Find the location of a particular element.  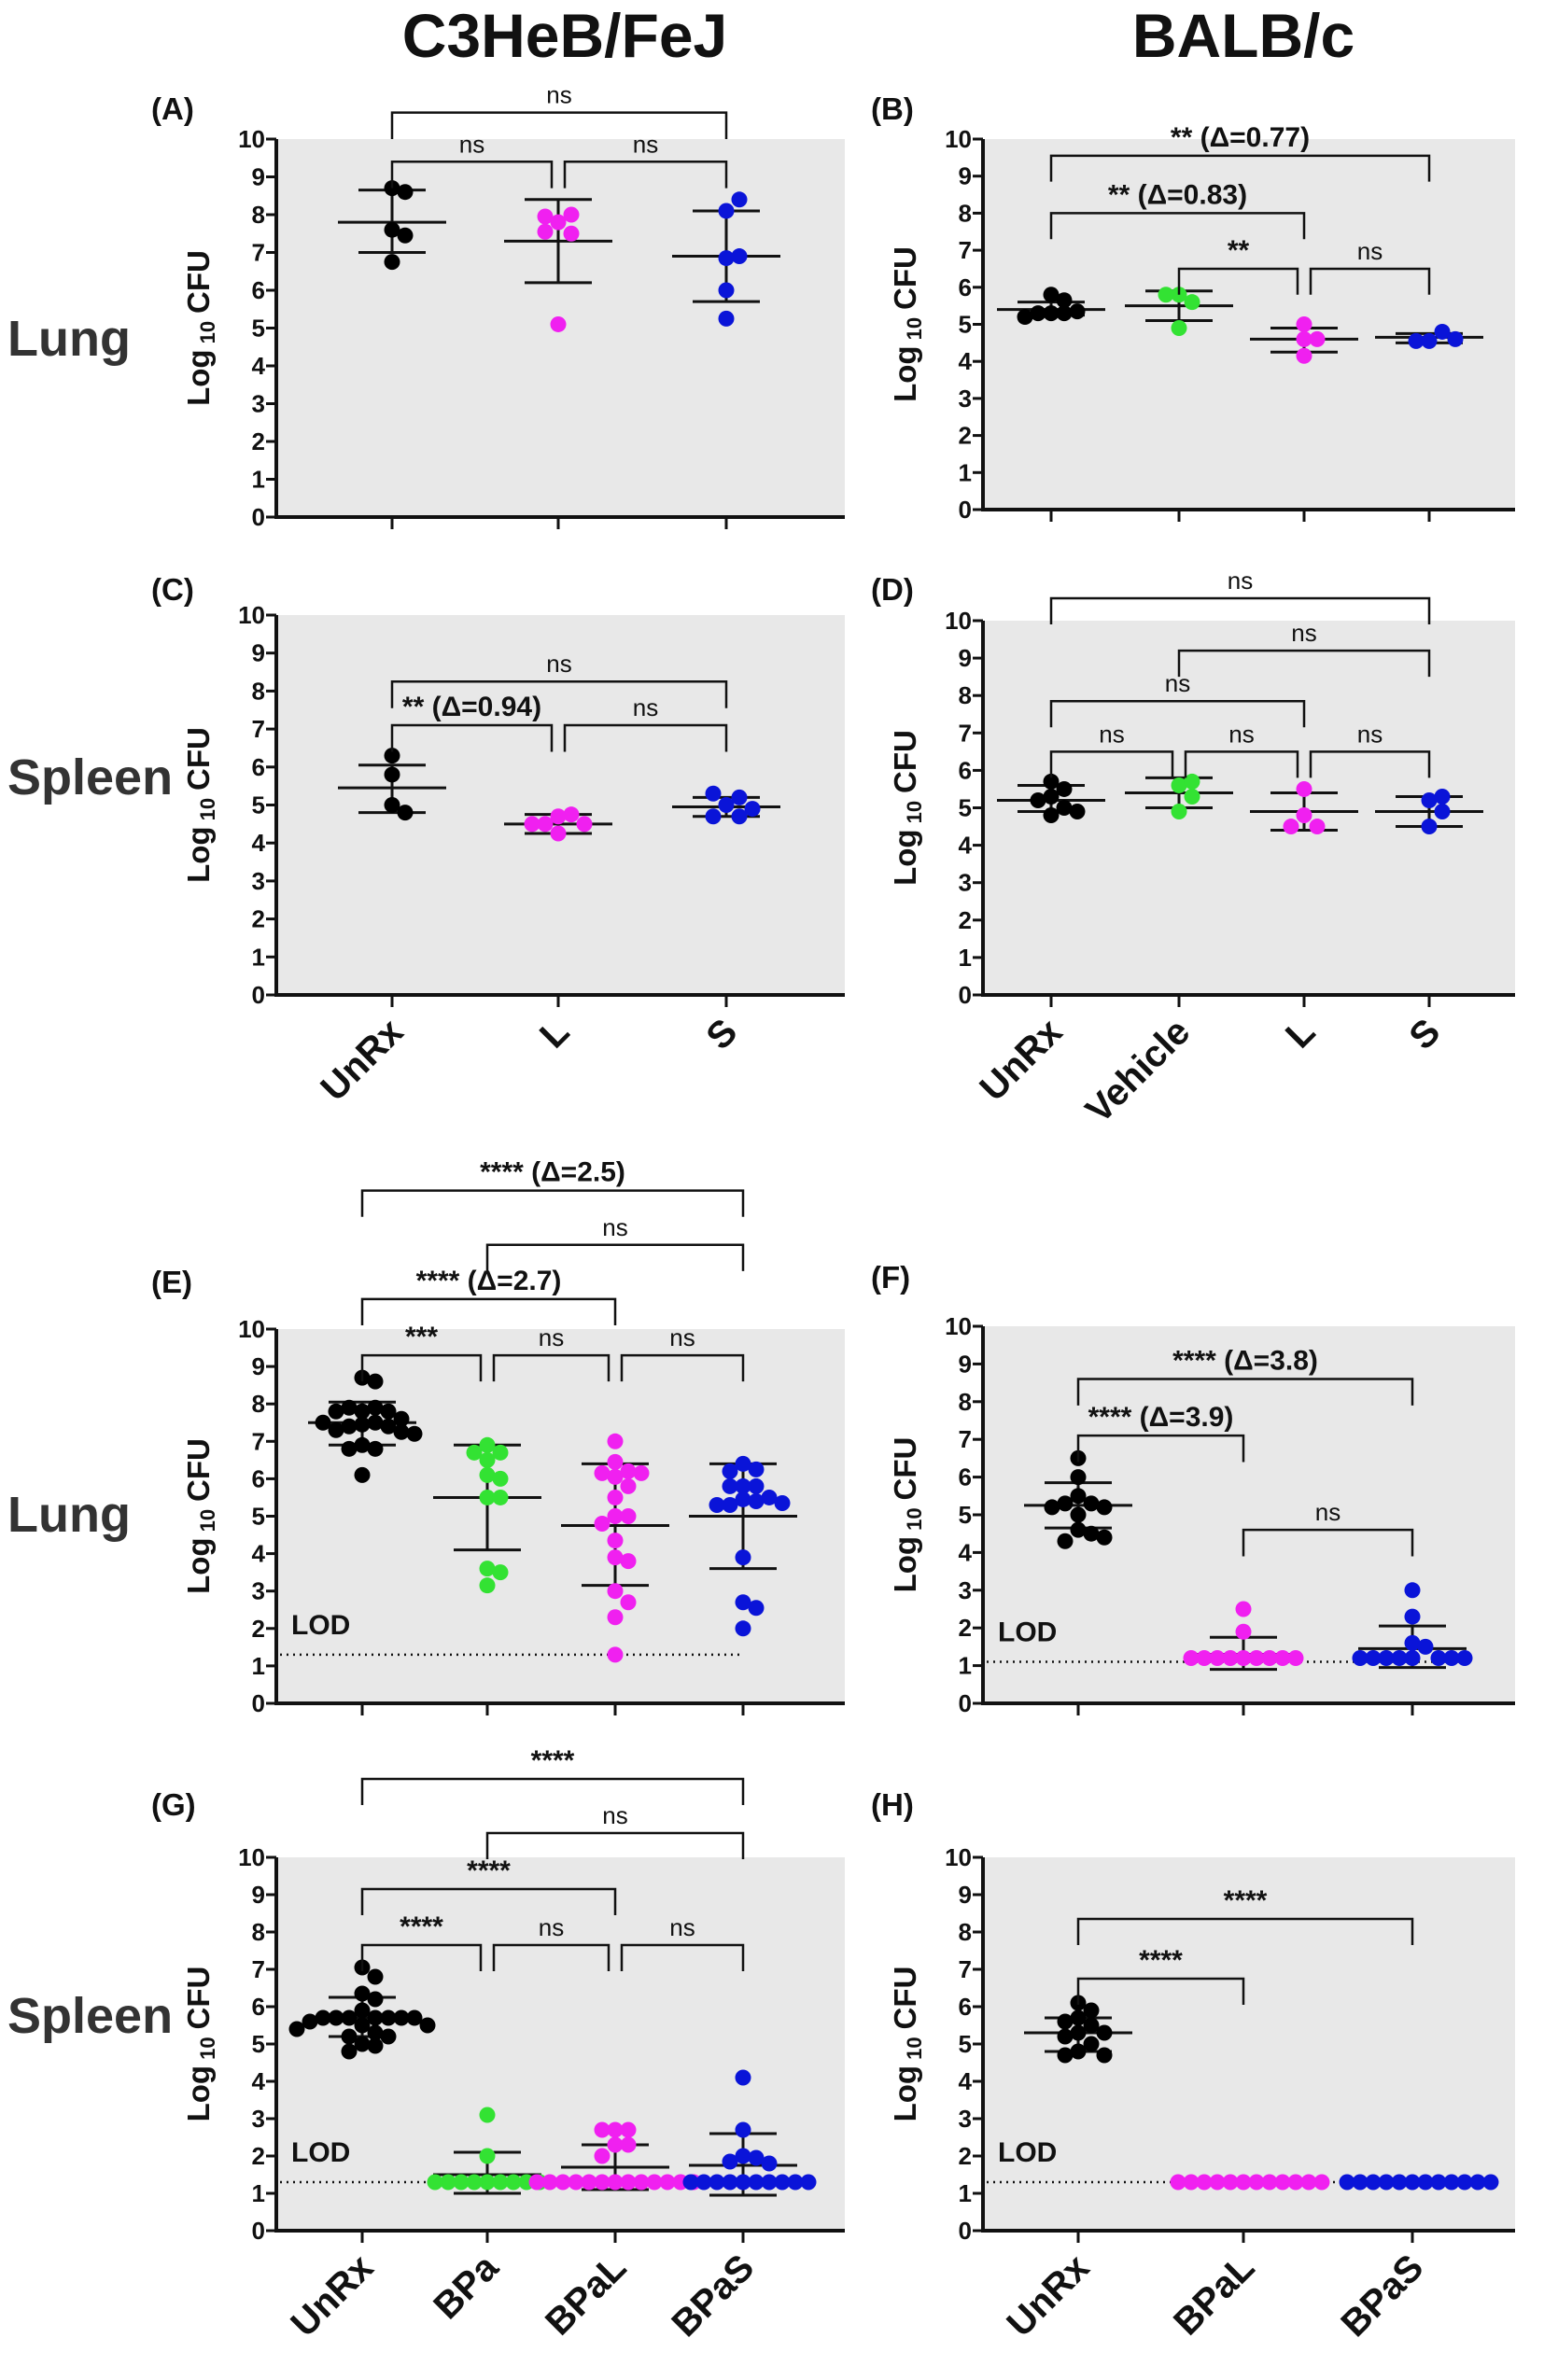

y-tick-label: 5 is located at coordinates (259, 2044).